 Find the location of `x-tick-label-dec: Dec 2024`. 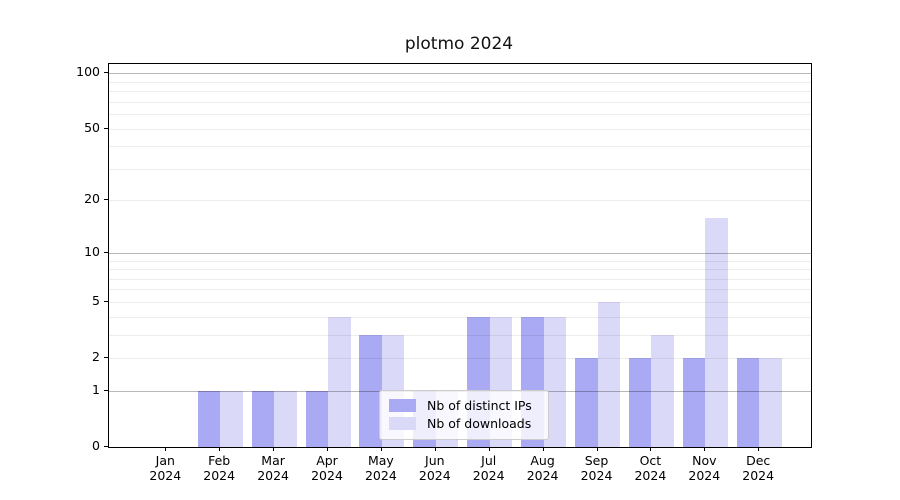

x-tick-label-dec: Dec 2024 is located at coordinates (758, 468).